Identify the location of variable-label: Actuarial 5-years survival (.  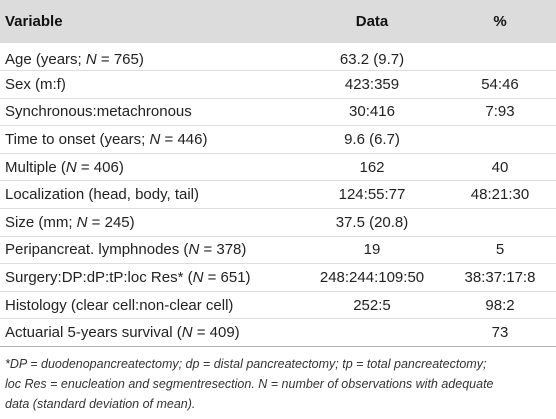
(93, 333).